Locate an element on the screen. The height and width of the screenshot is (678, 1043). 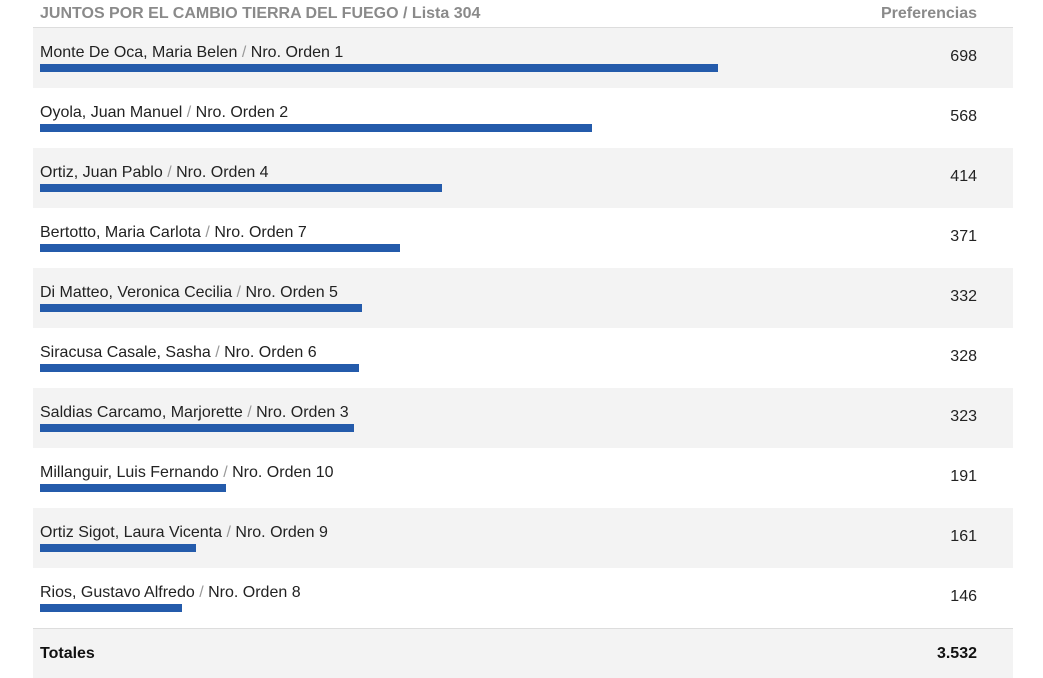
candidate-name: Ortiz, Juan Pablo is located at coordinates (101, 172).